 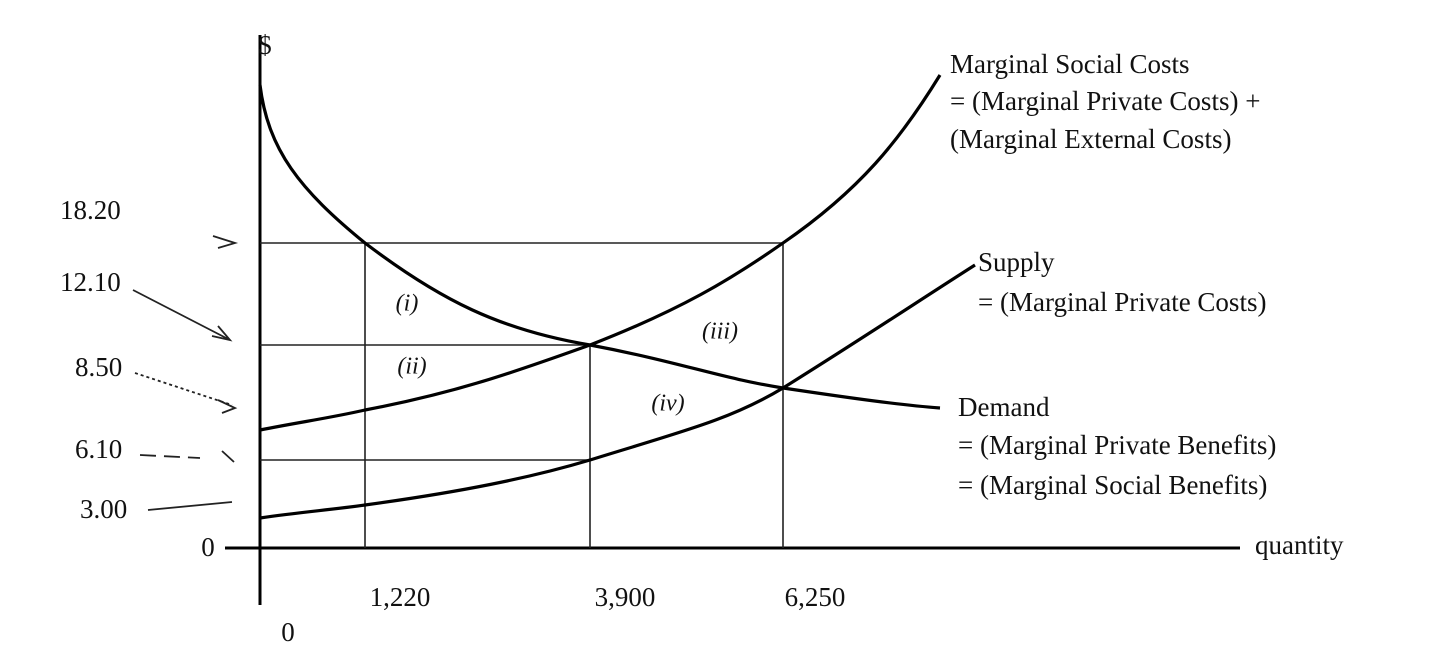 What do you see at coordinates (400, 597) in the screenshot?
I see `quantity-label: 1,220` at bounding box center [400, 597].